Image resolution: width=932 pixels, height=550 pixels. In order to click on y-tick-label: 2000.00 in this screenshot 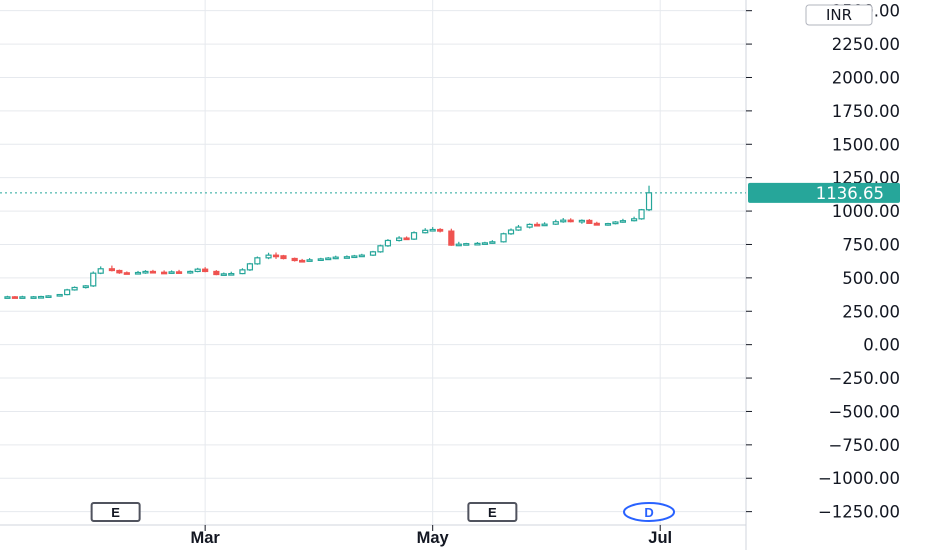, I will do `click(866, 77)`.